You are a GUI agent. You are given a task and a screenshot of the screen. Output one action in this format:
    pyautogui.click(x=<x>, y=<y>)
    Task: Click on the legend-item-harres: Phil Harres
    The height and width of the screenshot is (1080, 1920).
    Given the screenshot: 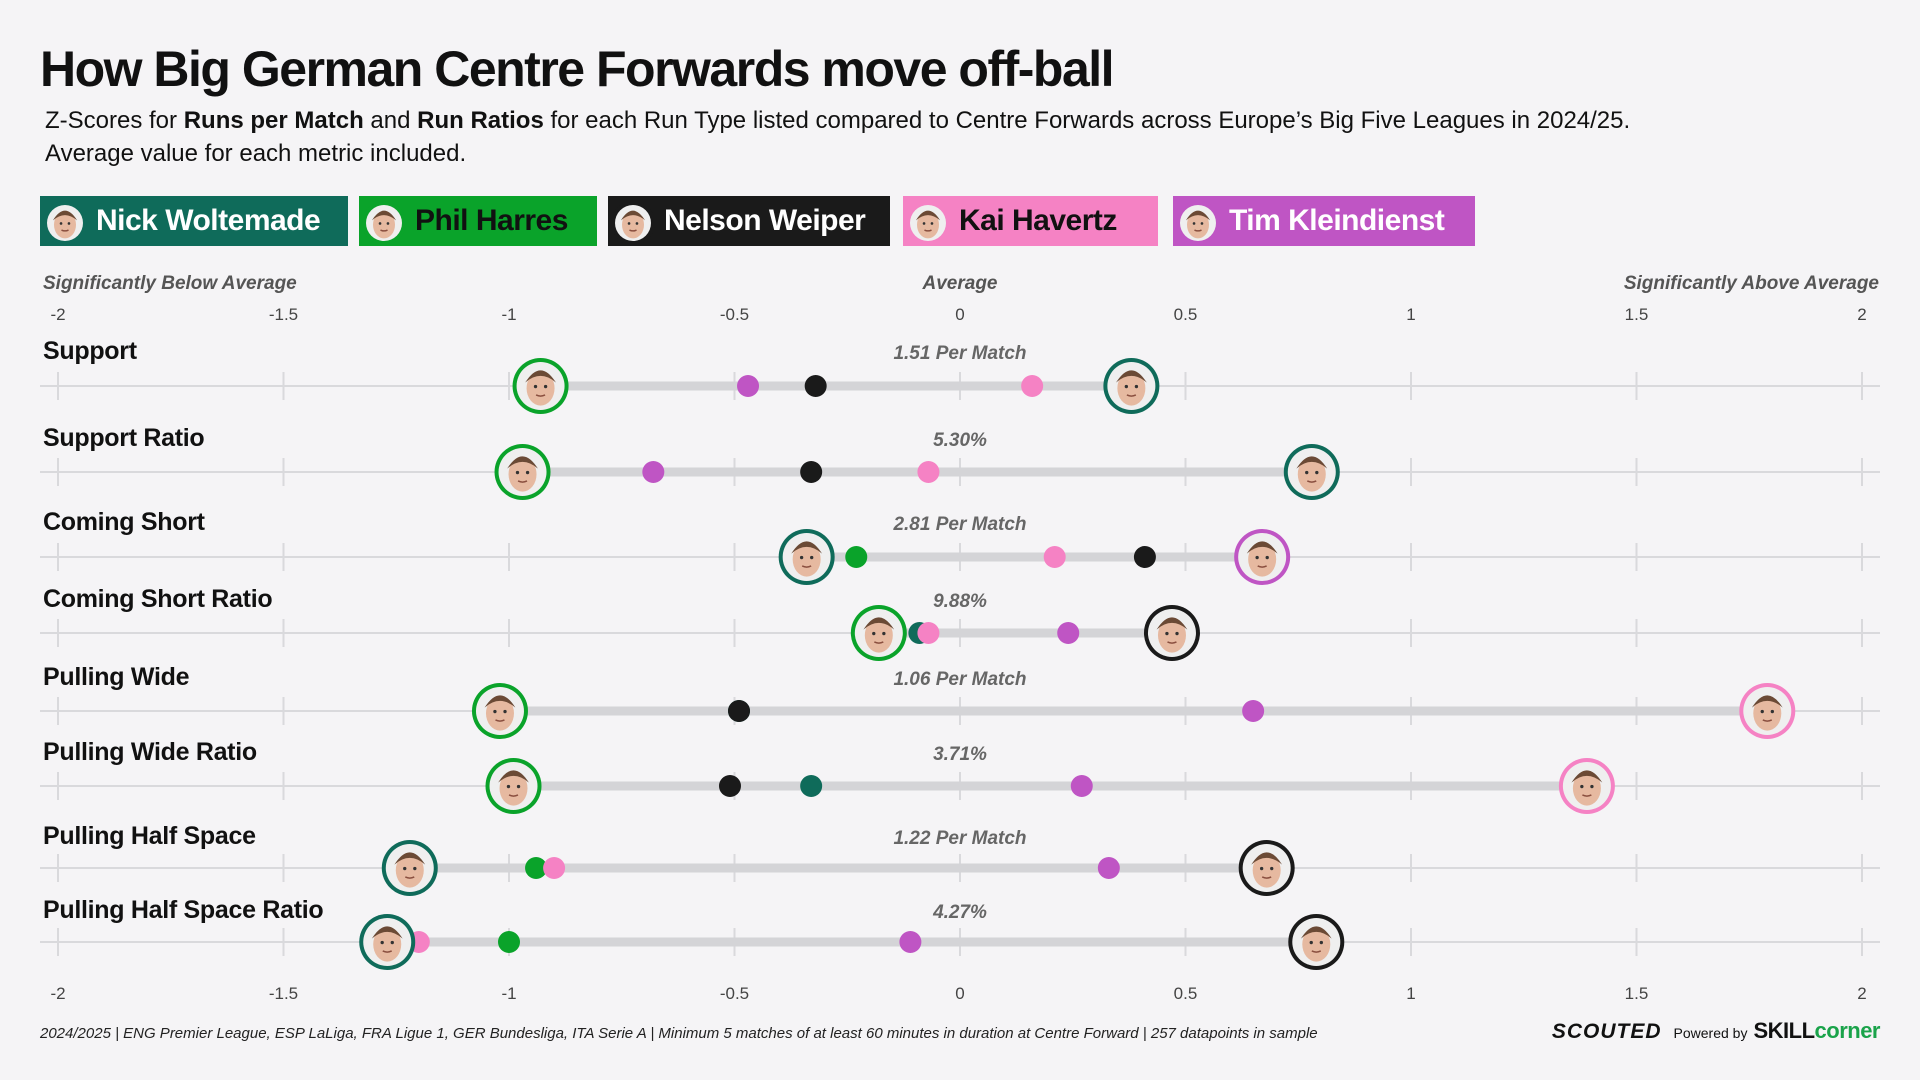 What is the action you would take?
    pyautogui.click(x=478, y=221)
    